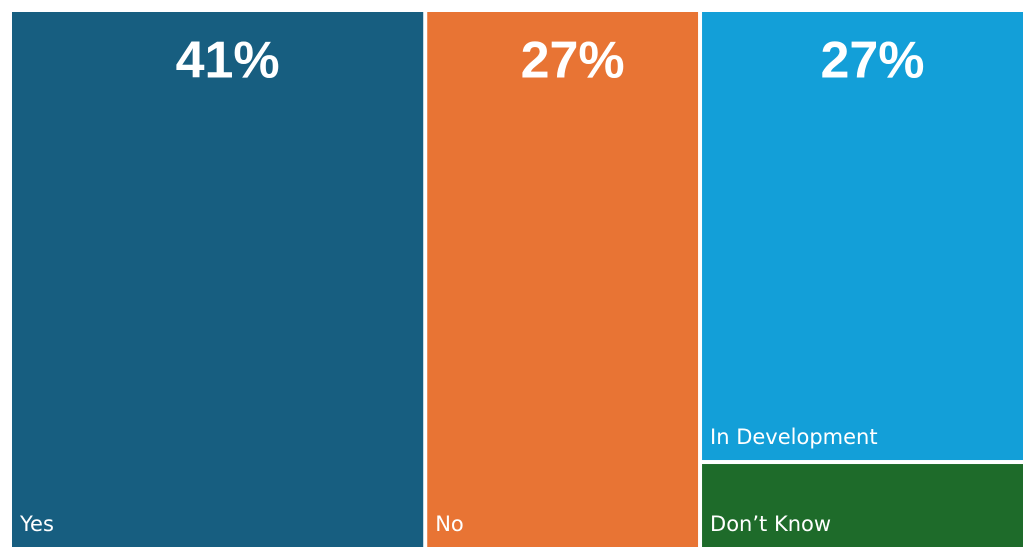  I want to click on value-label: 41%, so click(228, 61).